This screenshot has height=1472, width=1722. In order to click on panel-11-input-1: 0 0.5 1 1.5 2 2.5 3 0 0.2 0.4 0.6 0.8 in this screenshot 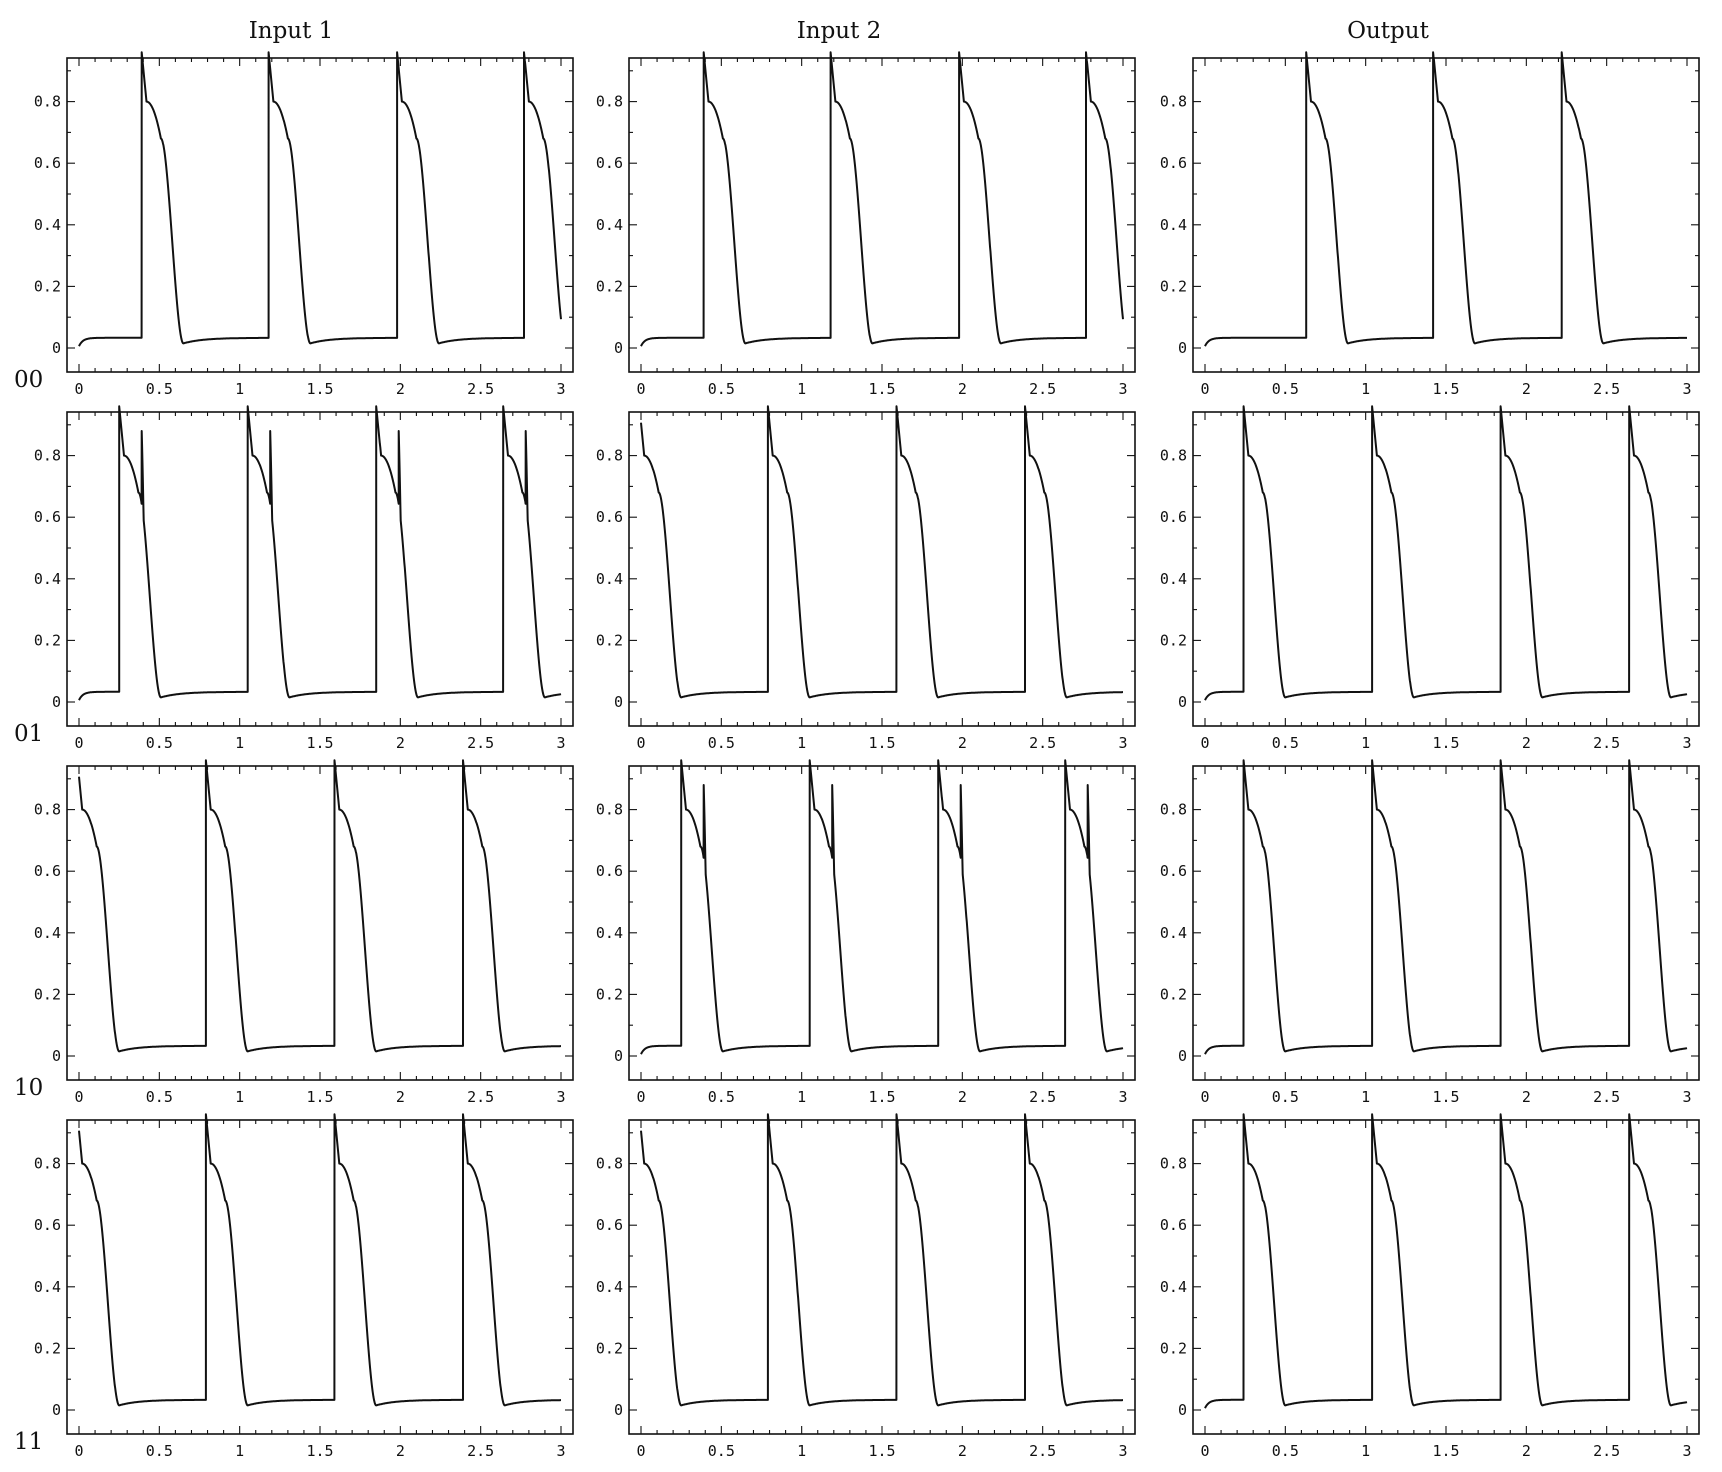, I will do `click(304, 1286)`.